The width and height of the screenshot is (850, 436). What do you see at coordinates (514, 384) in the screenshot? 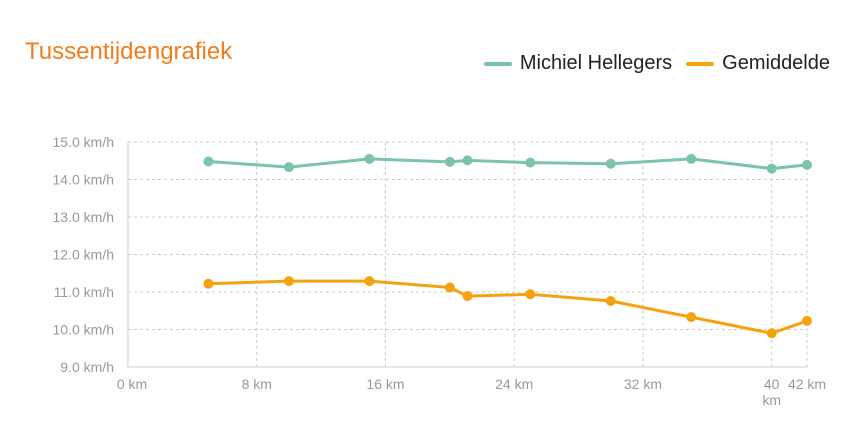
I see `x-tick-label: 24 km` at bounding box center [514, 384].